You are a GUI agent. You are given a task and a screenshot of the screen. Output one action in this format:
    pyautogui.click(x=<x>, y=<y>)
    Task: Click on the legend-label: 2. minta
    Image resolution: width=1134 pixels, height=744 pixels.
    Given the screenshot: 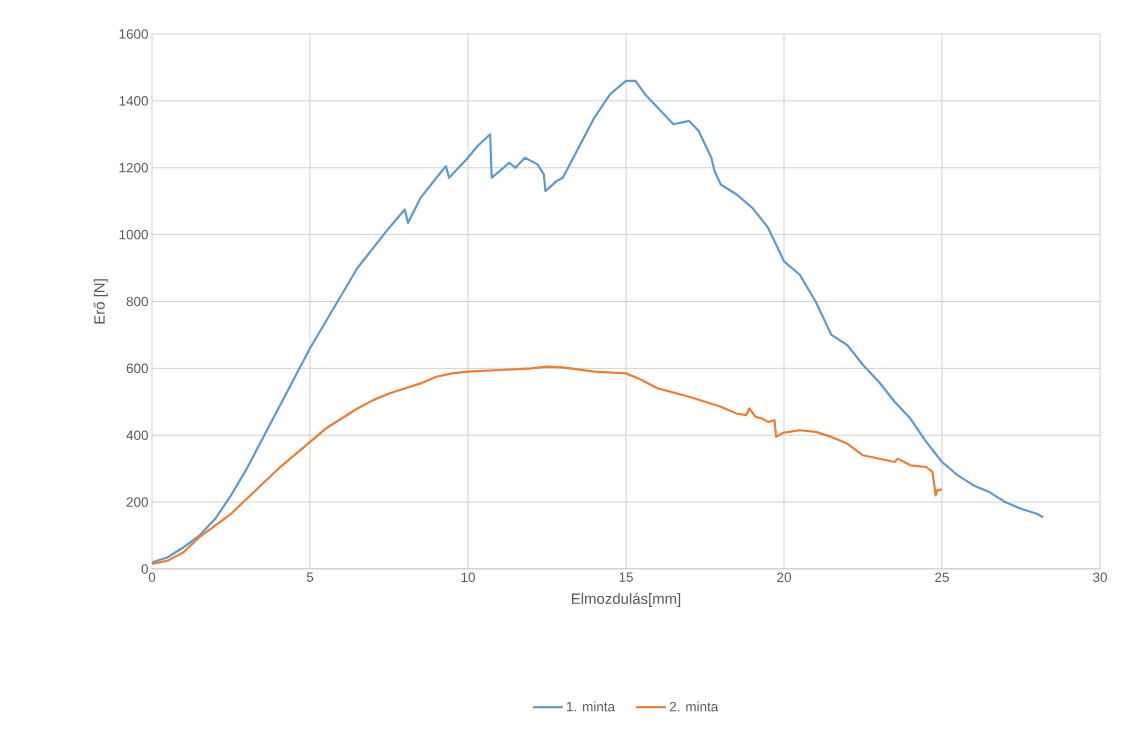 What is the action you would take?
    pyautogui.click(x=694, y=706)
    